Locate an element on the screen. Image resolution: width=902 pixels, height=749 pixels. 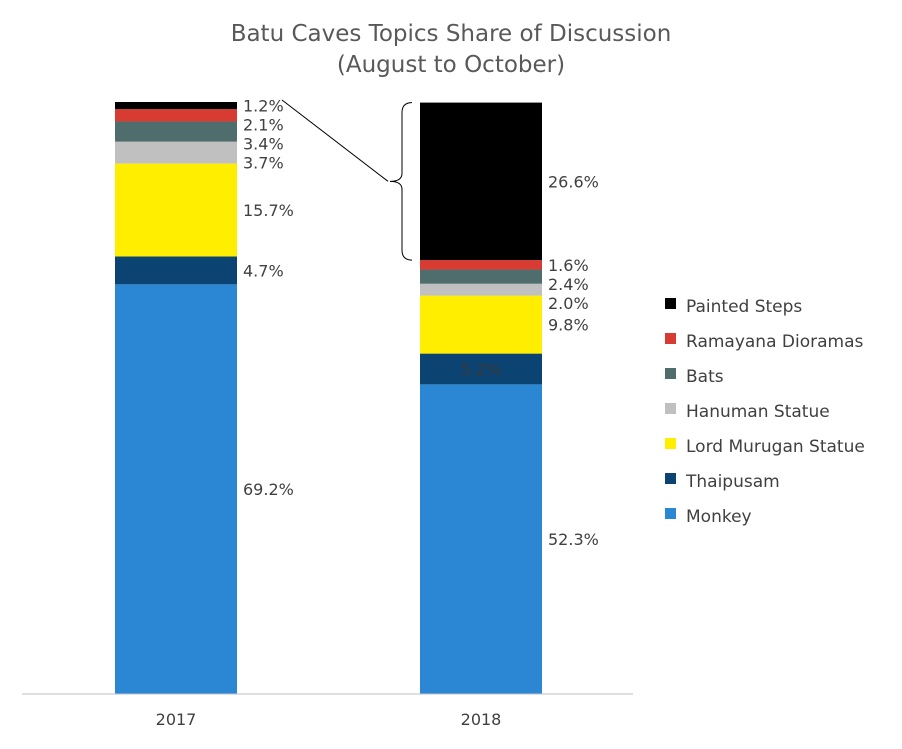
x-axis: 2017 2018 is located at coordinates (327, 711).